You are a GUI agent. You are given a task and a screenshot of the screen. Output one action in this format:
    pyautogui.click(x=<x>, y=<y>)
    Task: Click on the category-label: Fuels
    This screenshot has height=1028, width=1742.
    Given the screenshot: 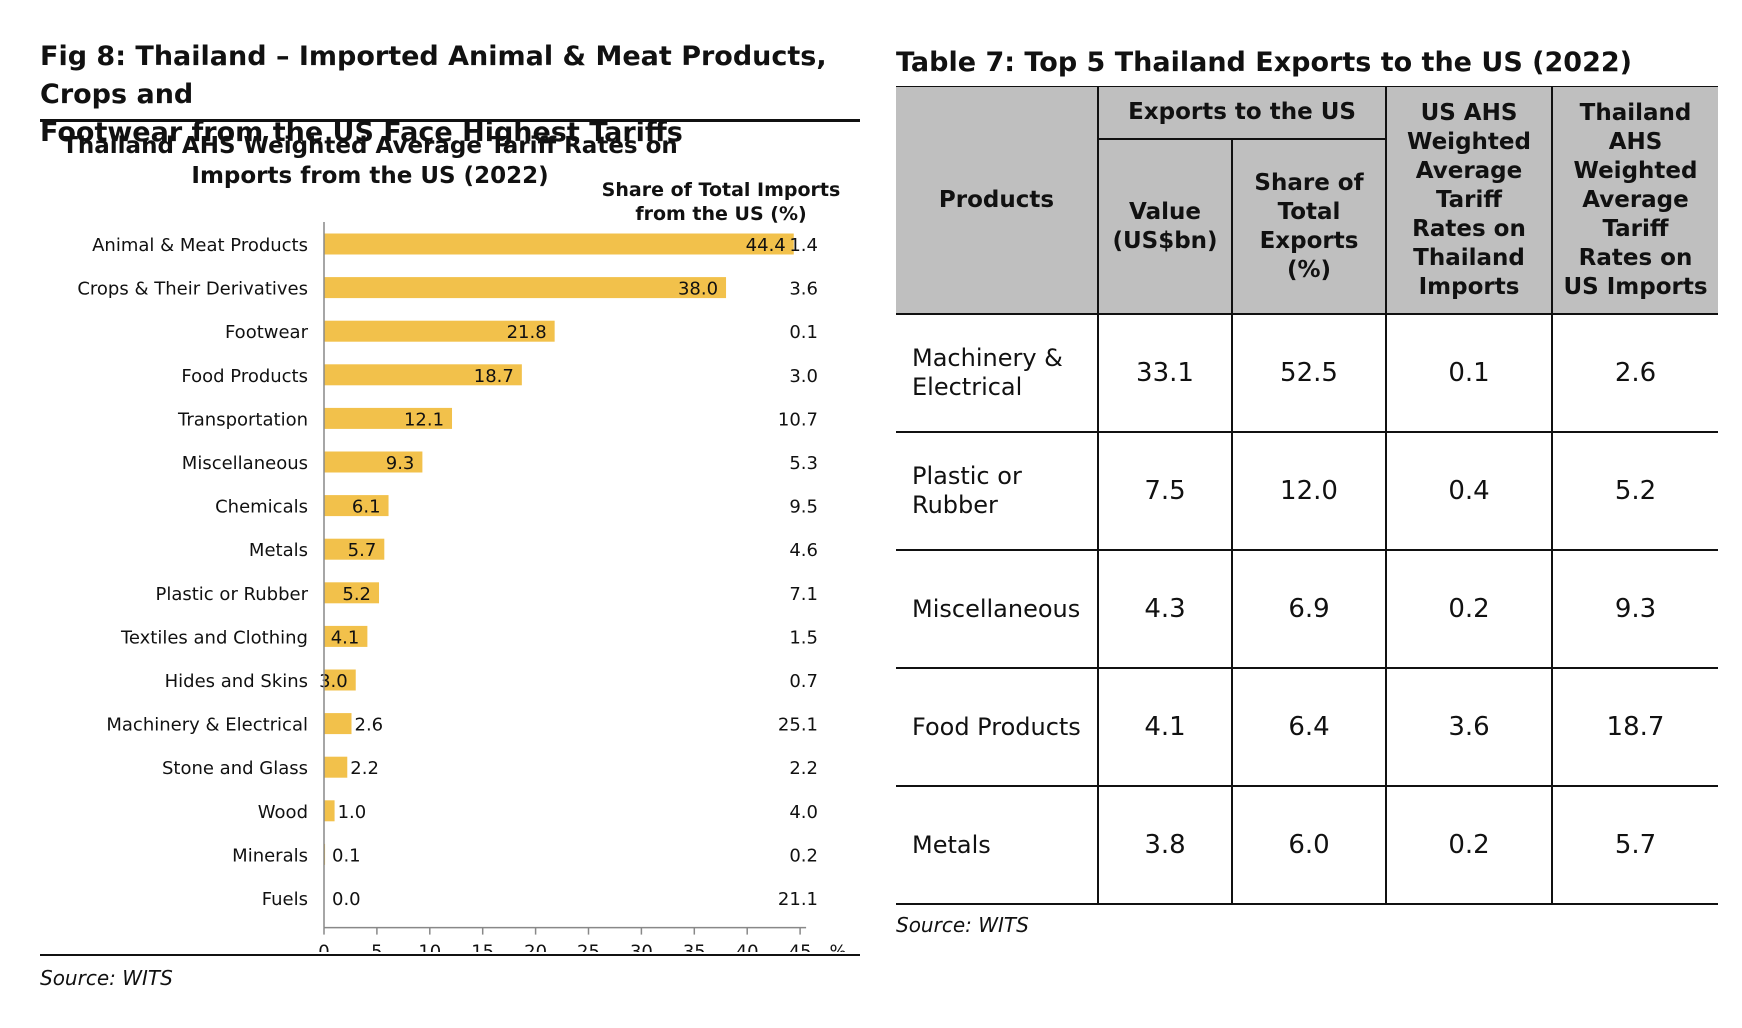 What is the action you would take?
    pyautogui.click(x=285, y=899)
    